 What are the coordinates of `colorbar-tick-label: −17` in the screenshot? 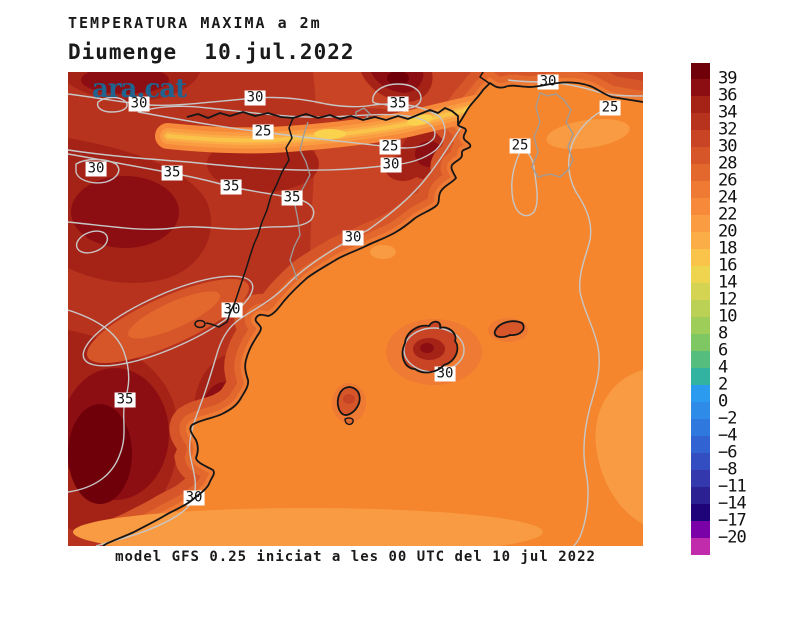 It's located at (732, 520).